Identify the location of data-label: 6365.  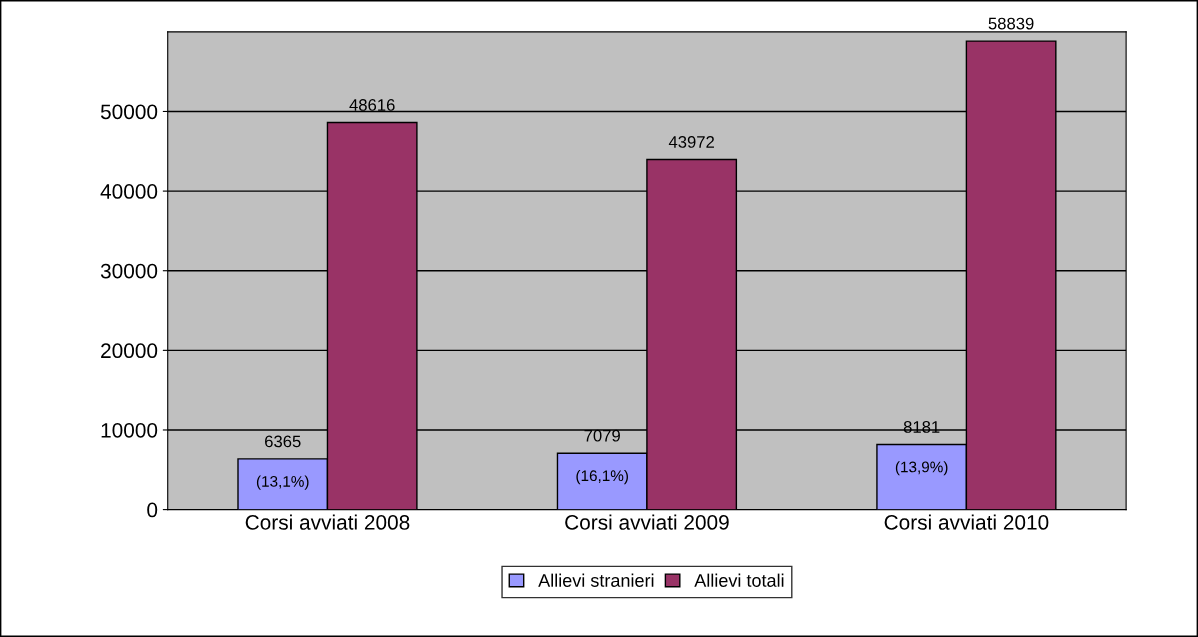
(283, 441).